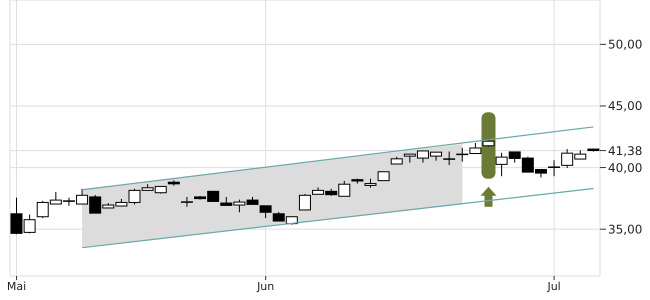 The height and width of the screenshot is (300, 650). Describe the element at coordinates (625, 167) in the screenshot. I see `y-tick-label: 40,00` at that location.